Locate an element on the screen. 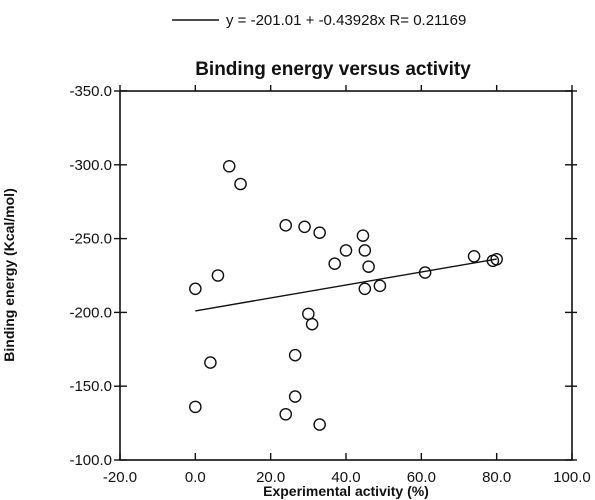 This screenshot has width=595, height=500. chart-title: Binding energy versus activity is located at coordinates (333, 69).